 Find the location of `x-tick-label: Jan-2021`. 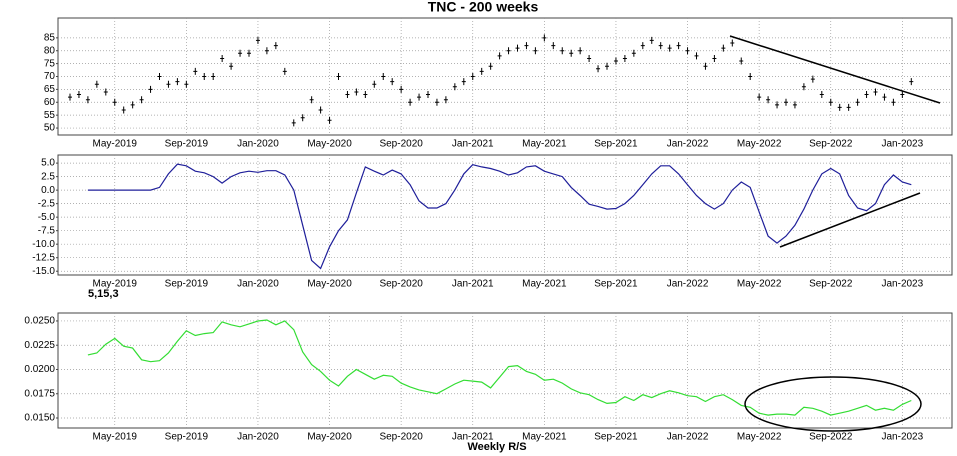

x-tick-label: Jan-2021 is located at coordinates (473, 437).